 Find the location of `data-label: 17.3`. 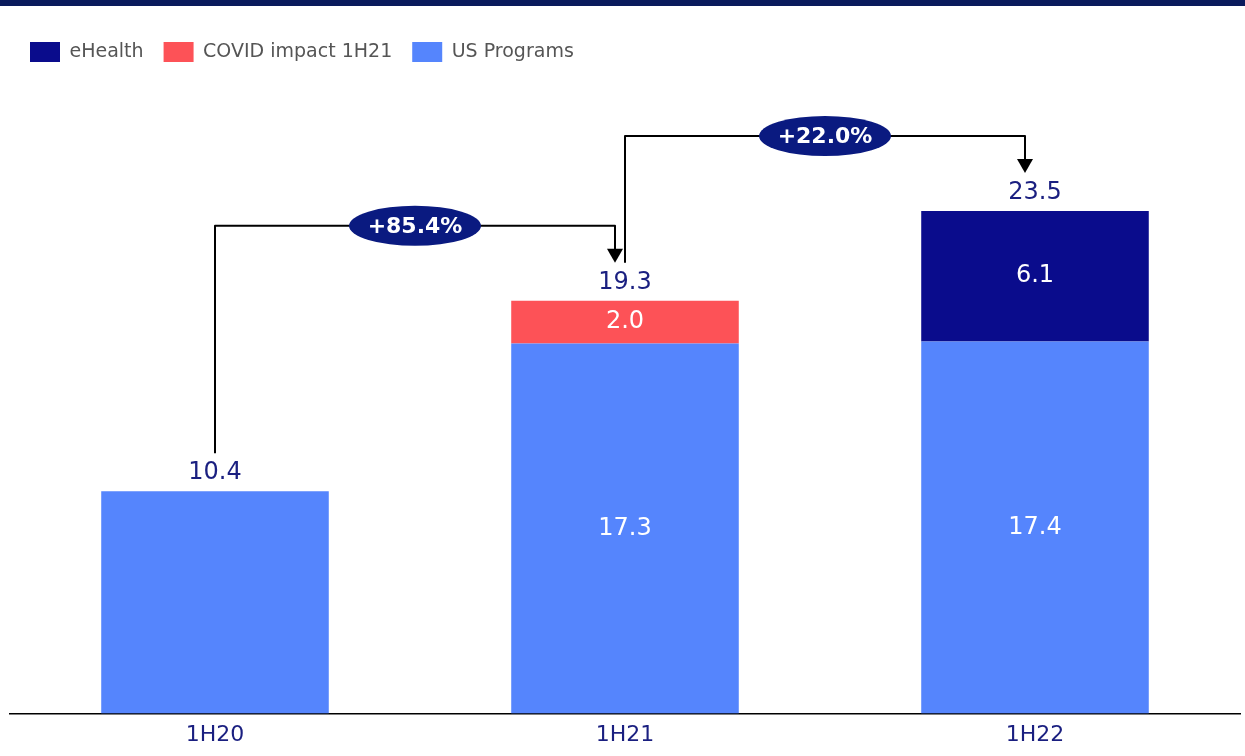

data-label: 17.3 is located at coordinates (625, 526).